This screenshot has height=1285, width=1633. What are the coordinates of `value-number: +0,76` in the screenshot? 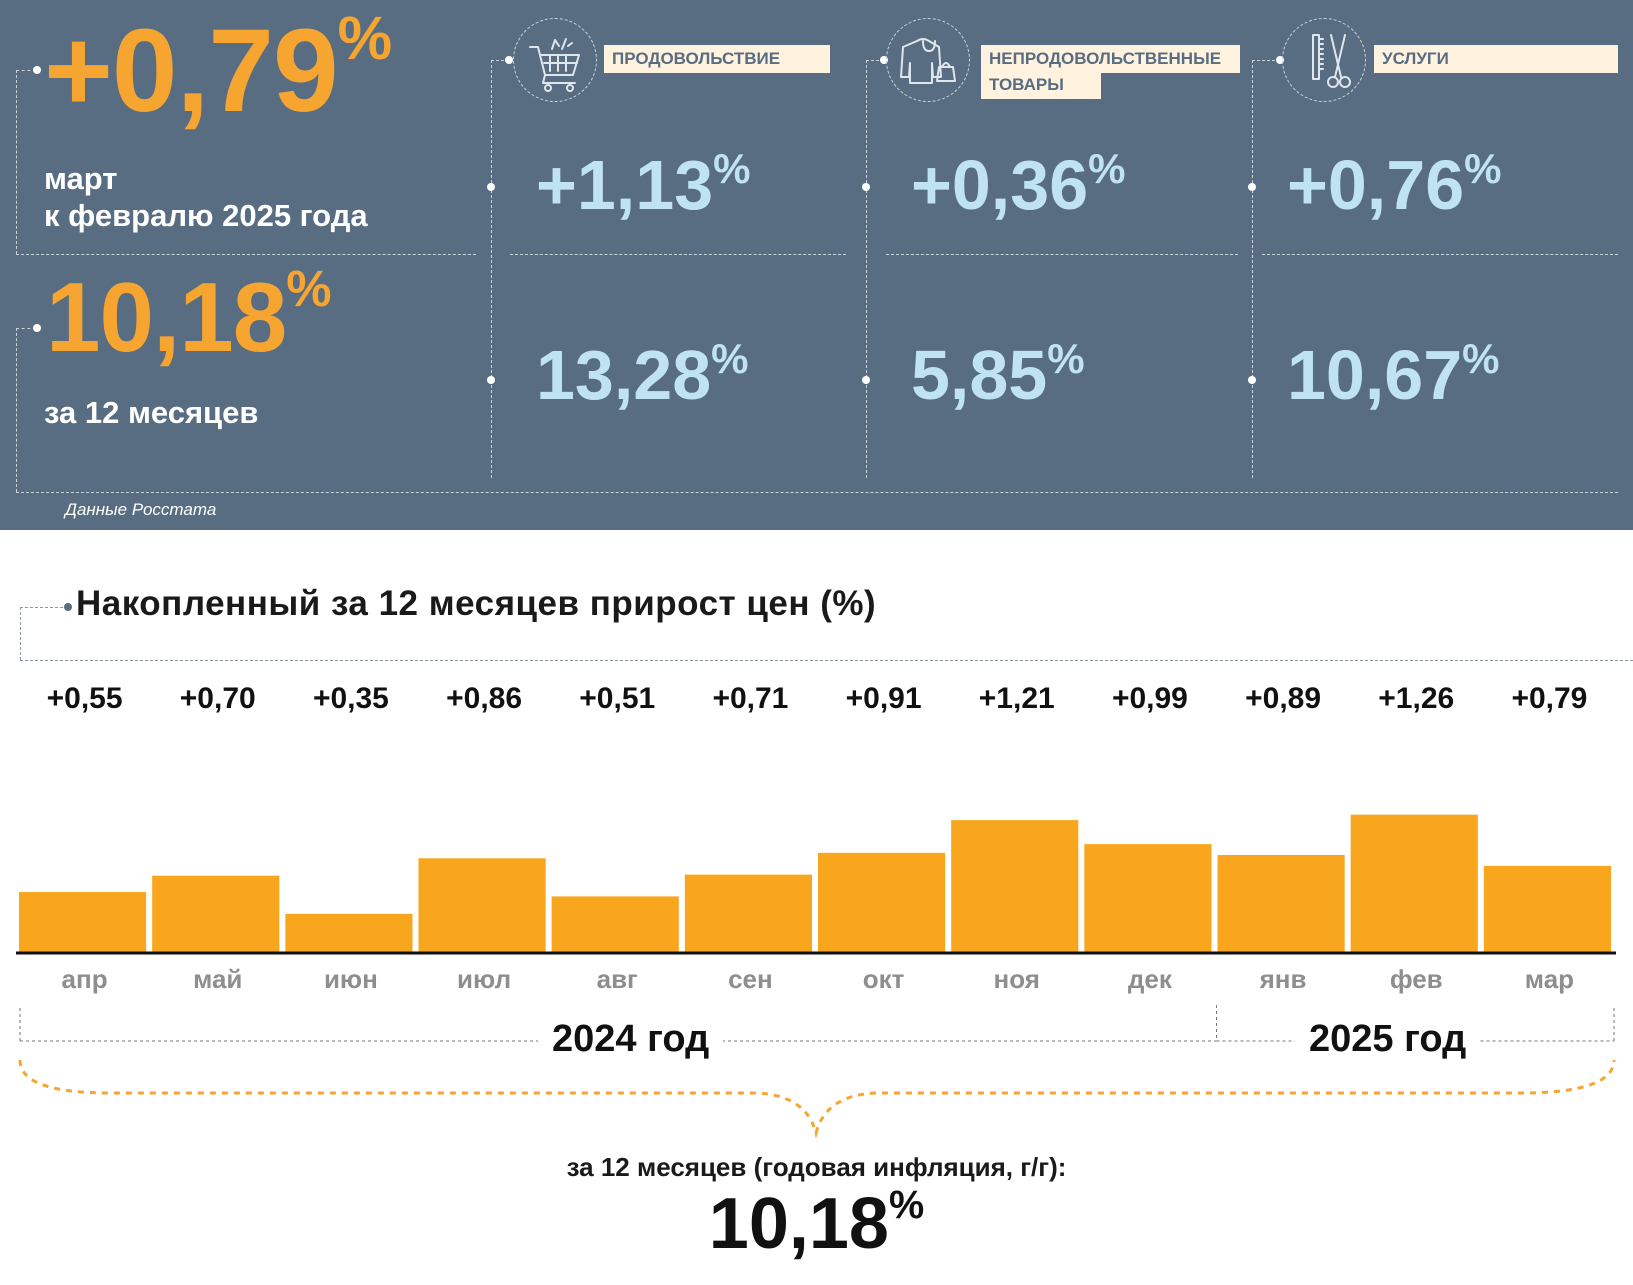 It's located at (1376, 185).